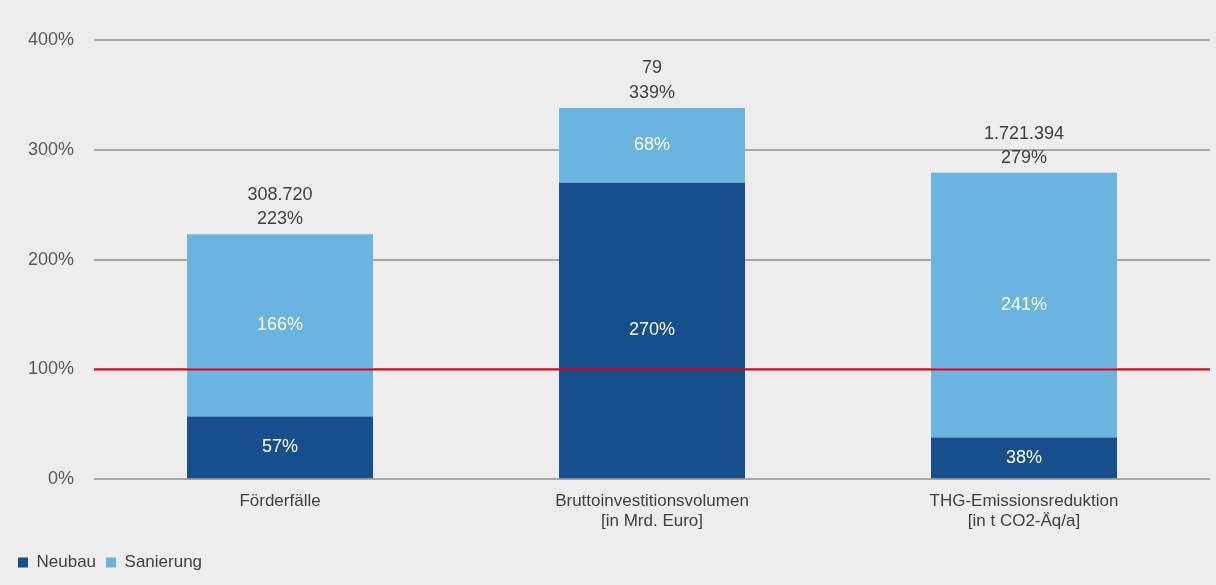  Describe the element at coordinates (280, 194) in the screenshot. I see `annotation: 308.720` at that location.